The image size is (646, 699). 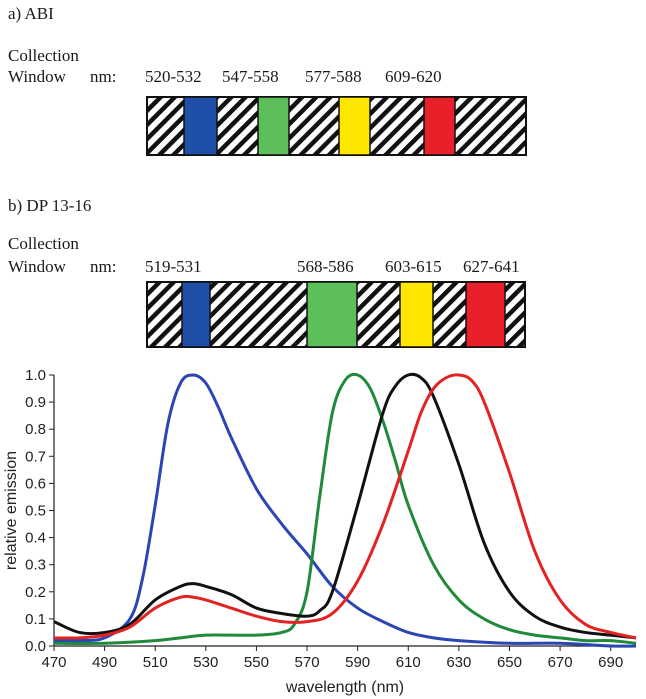 What do you see at coordinates (205, 662) in the screenshot?
I see `x-tick-label: 530` at bounding box center [205, 662].